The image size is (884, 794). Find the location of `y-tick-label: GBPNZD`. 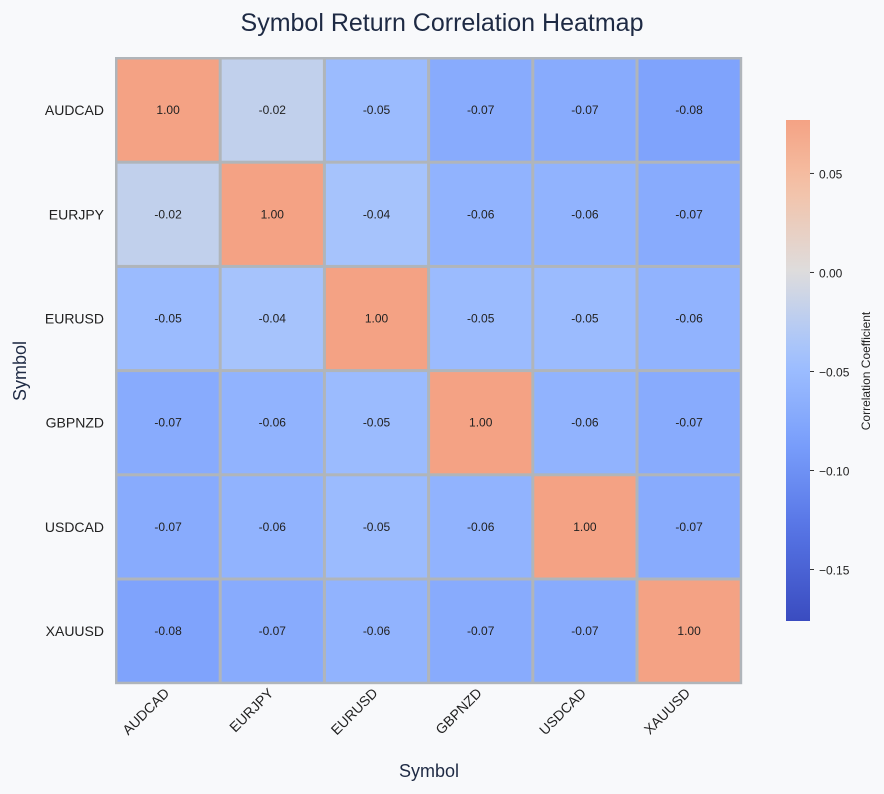

y-tick-label: GBPNZD is located at coordinates (75, 423).